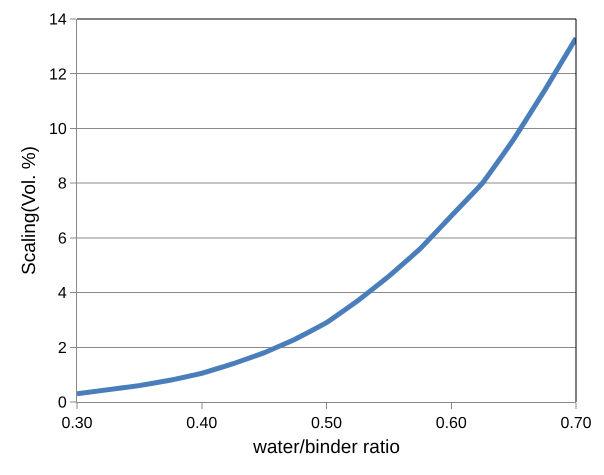 This screenshot has width=604, height=475. I want to click on y-tick-label: 10, so click(58, 129).